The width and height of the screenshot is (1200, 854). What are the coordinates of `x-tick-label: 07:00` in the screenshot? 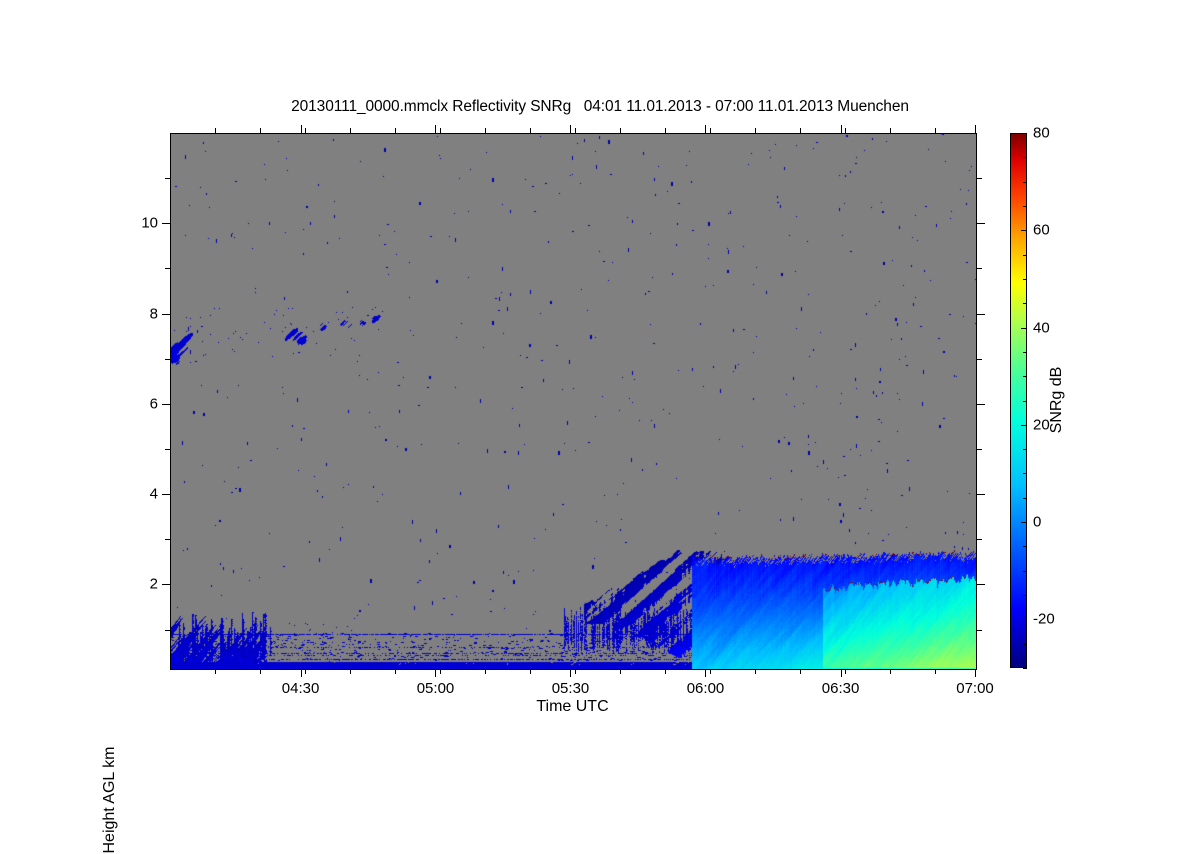 It's located at (975, 688).